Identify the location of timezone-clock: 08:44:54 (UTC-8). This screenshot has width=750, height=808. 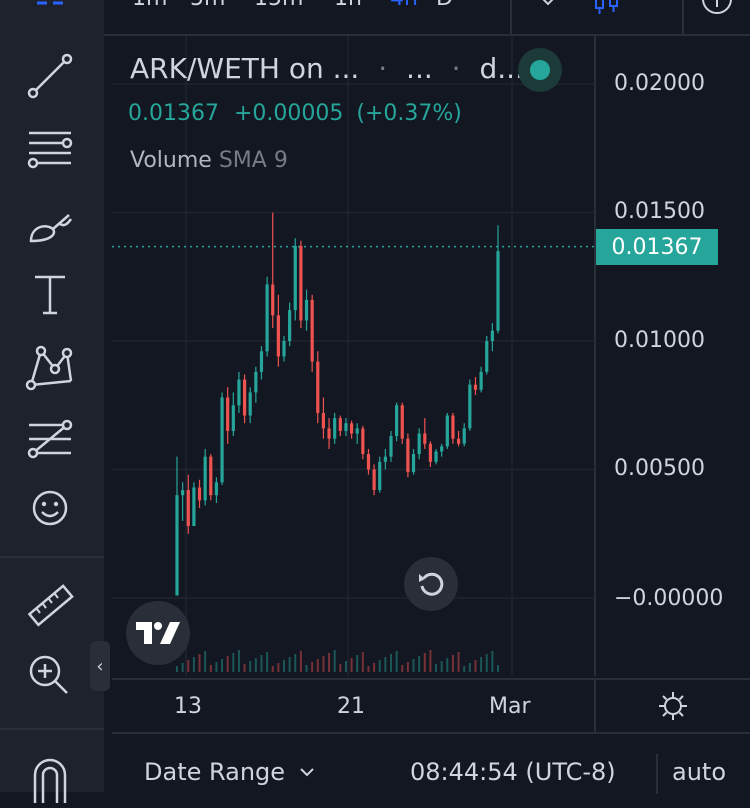
(513, 772).